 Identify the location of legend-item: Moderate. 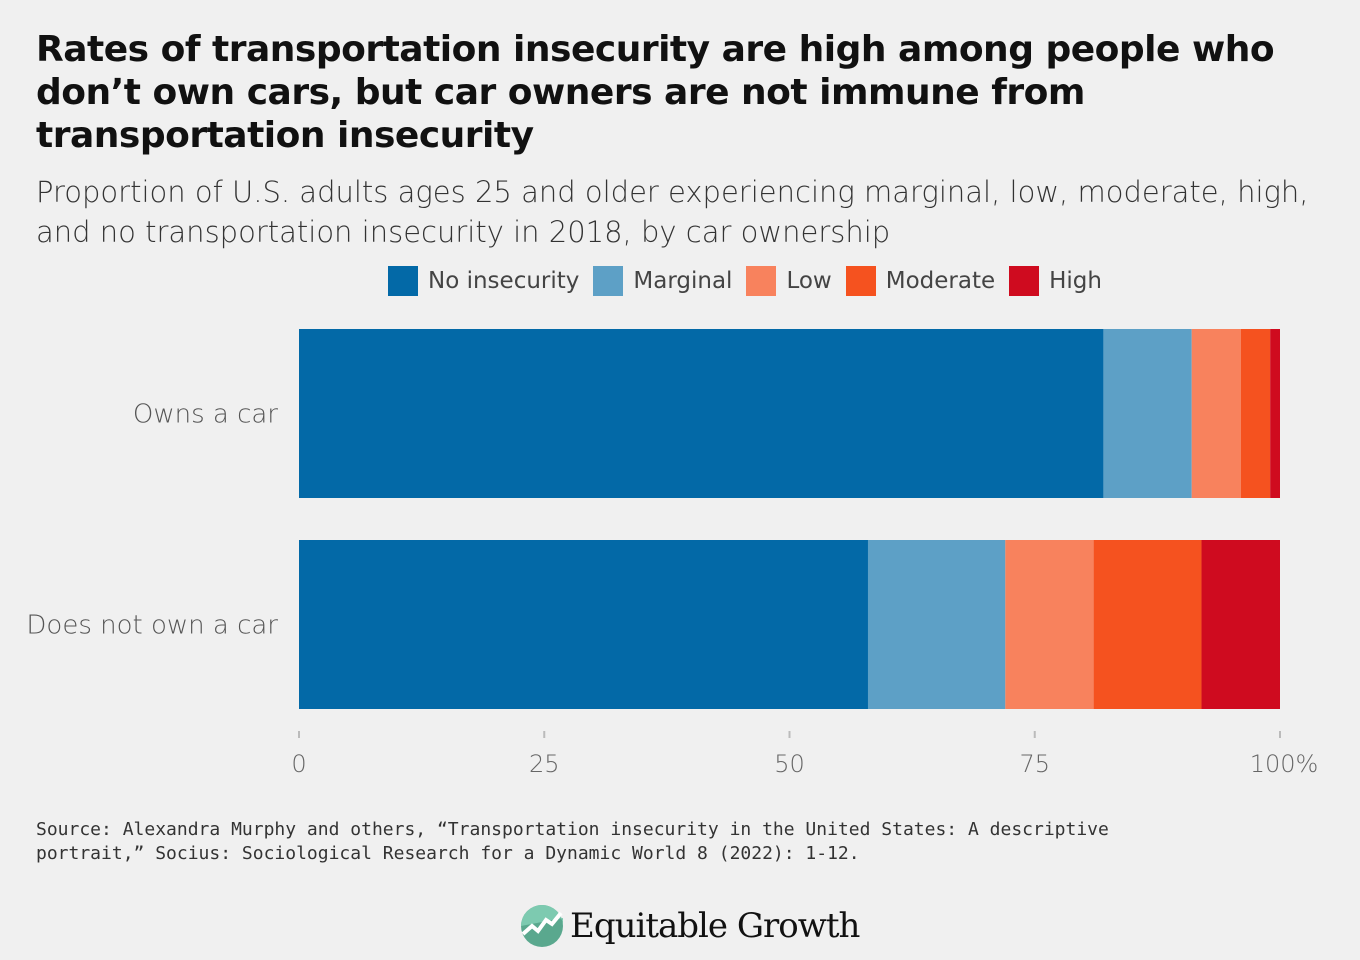
(920, 281).